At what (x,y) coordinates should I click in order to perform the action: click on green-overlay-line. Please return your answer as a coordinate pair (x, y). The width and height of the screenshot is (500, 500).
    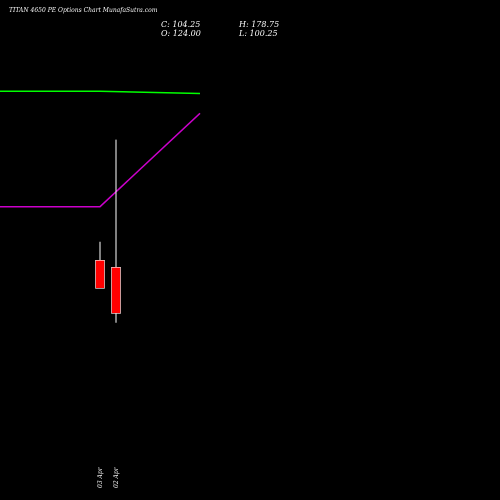
    Looking at the image, I should click on (100, 92).